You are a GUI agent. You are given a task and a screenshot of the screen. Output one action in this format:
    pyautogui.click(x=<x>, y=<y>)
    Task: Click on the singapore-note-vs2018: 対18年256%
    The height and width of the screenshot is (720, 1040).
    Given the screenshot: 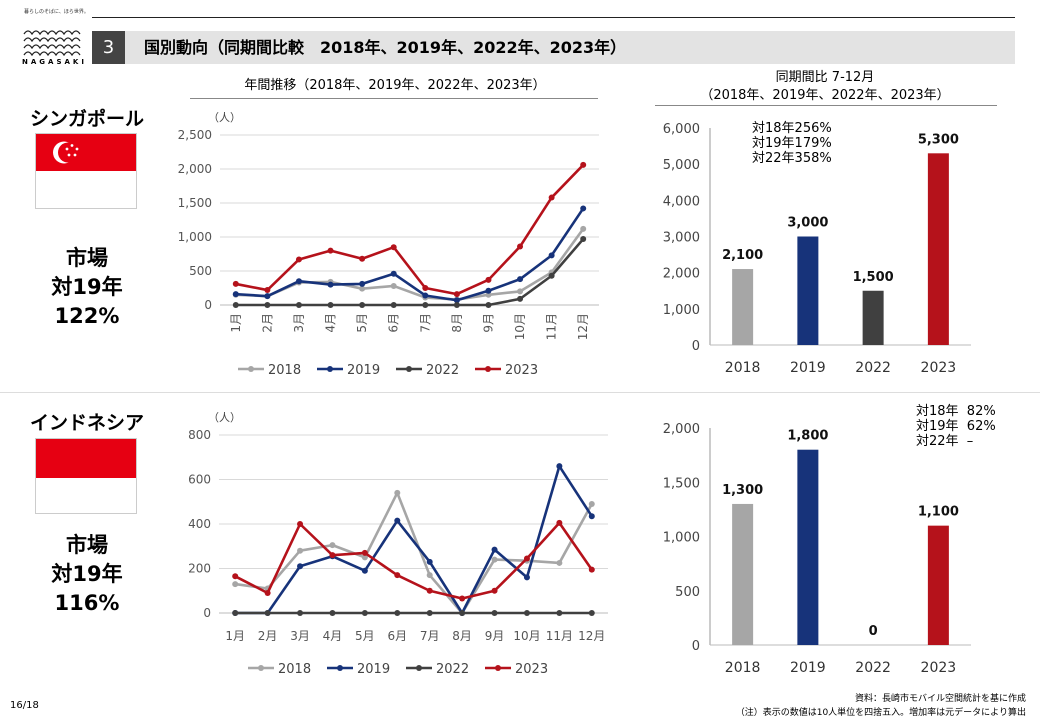 What is the action you would take?
    pyautogui.click(x=792, y=128)
    